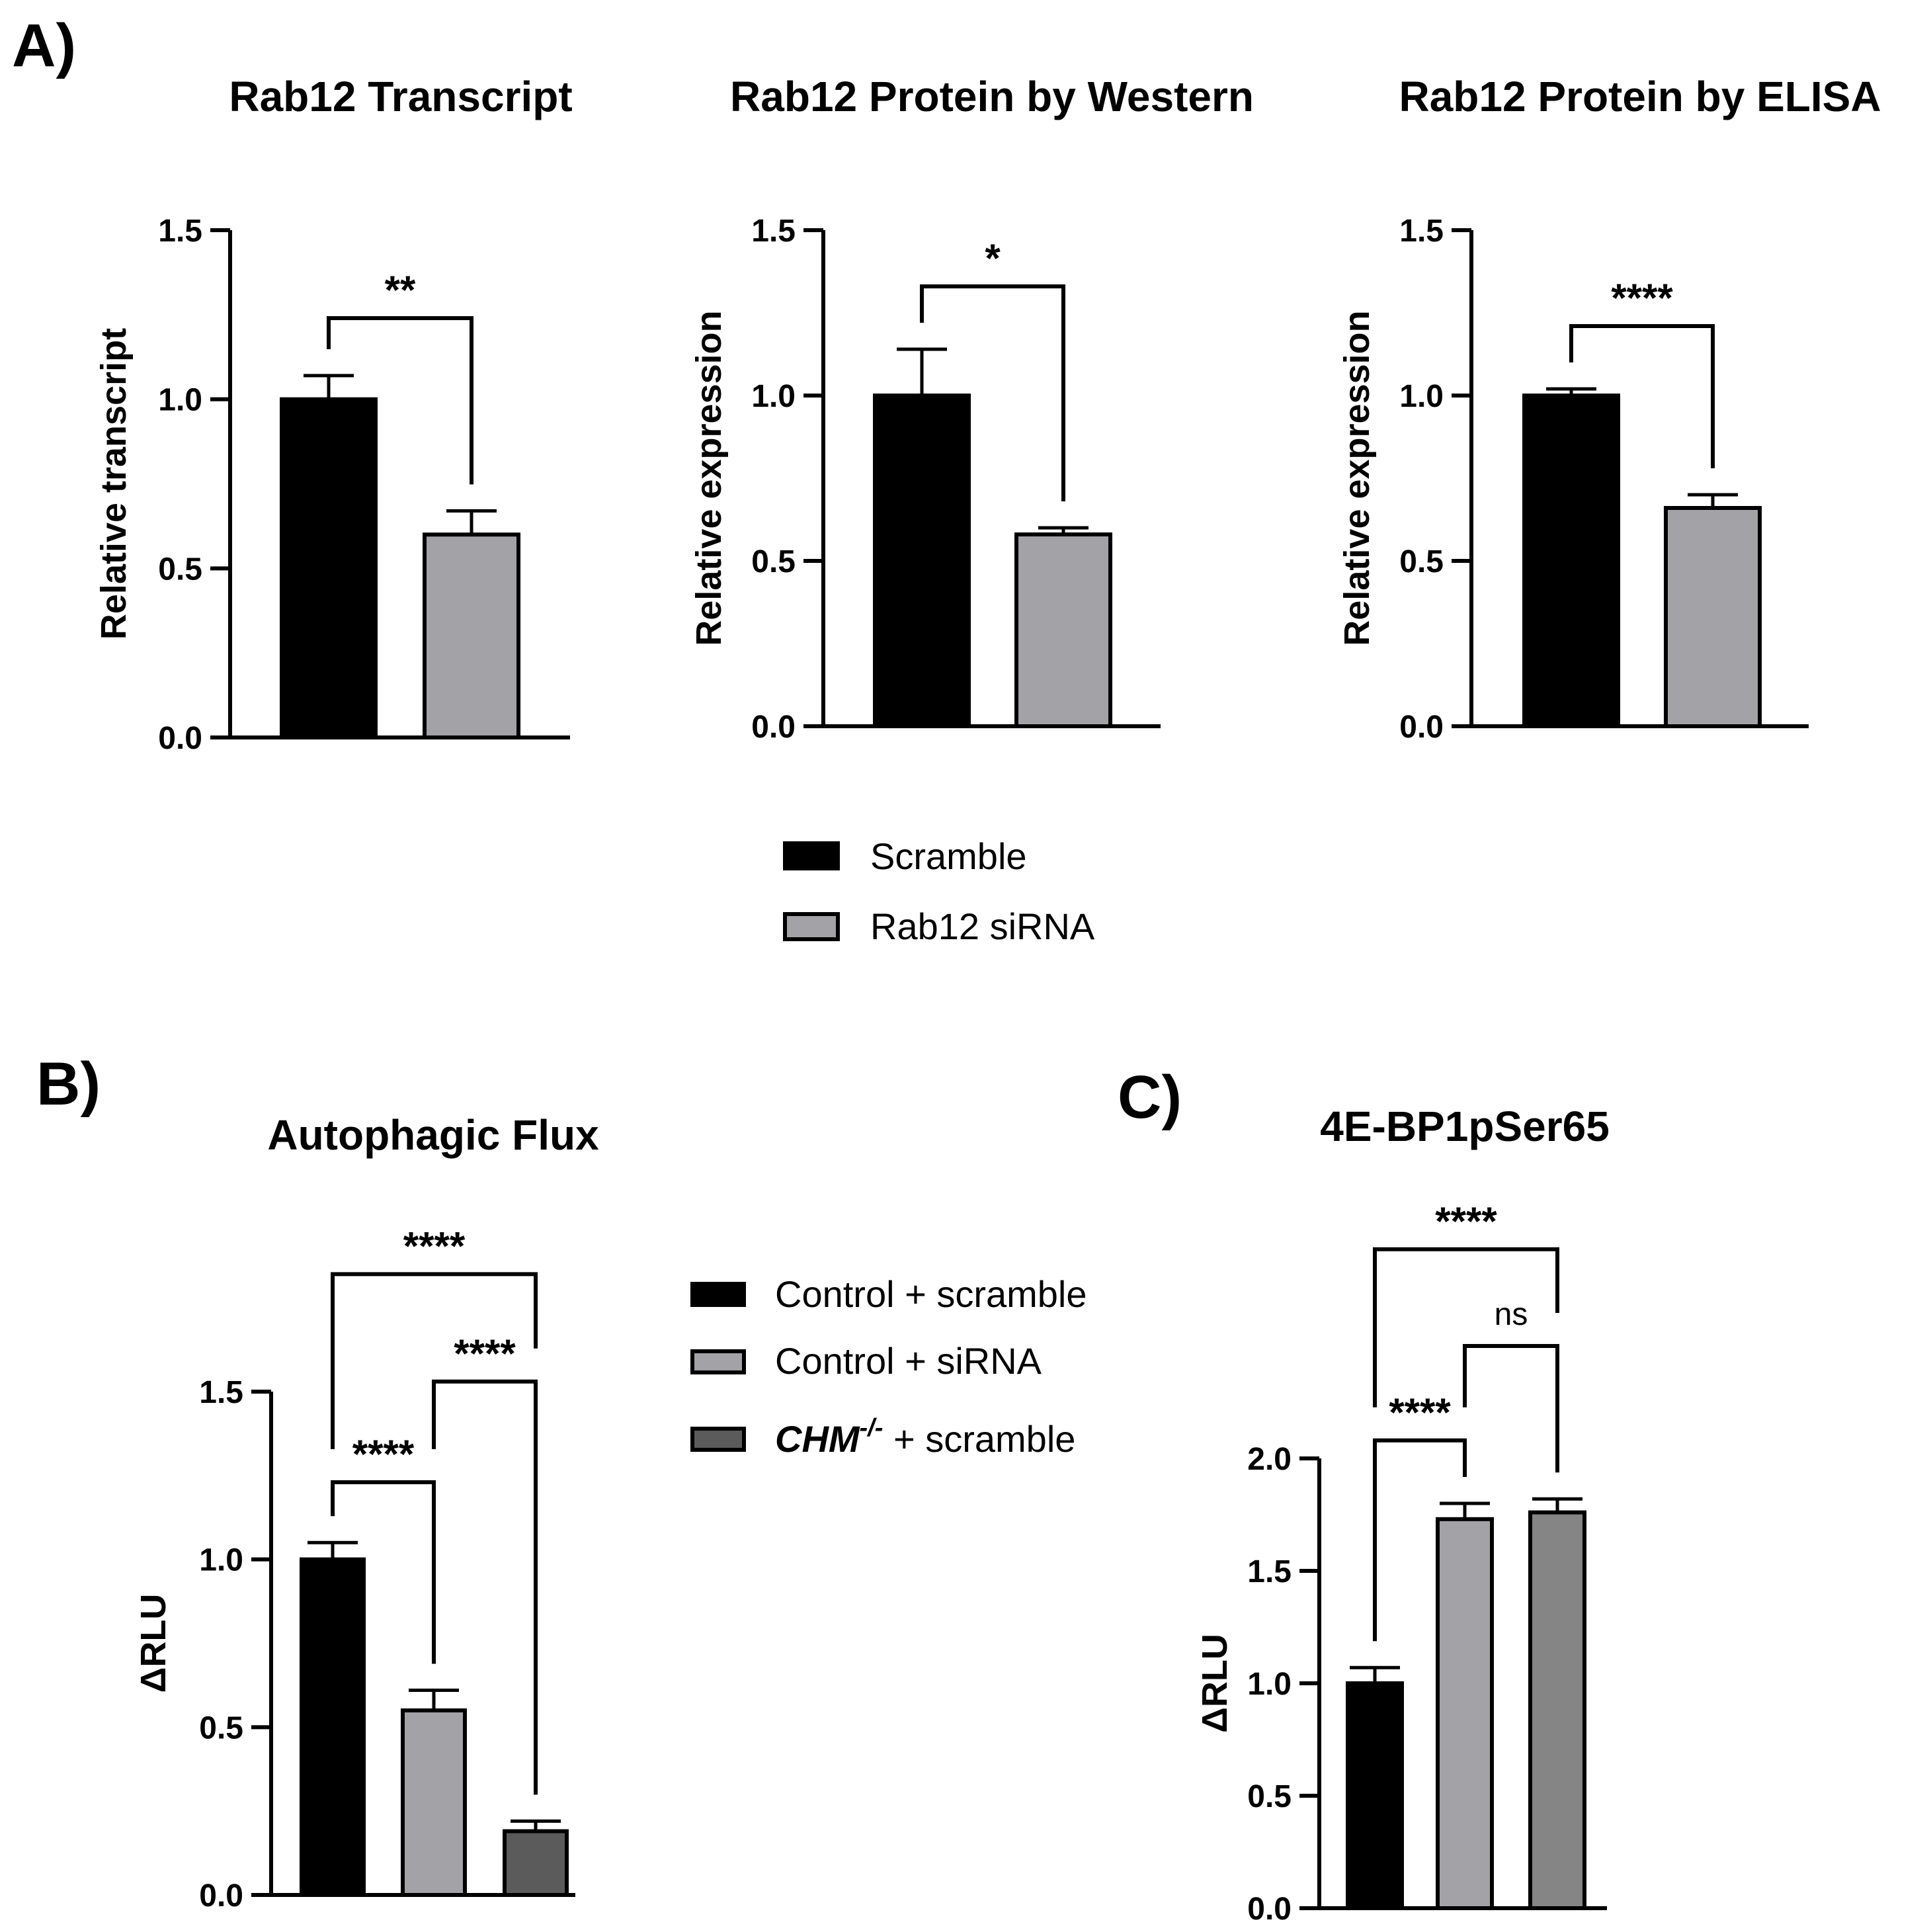 The image size is (1931, 1932). What do you see at coordinates (939, 891) in the screenshot?
I see `legend-panel-a: Scramble Rab12 siRNA` at bounding box center [939, 891].